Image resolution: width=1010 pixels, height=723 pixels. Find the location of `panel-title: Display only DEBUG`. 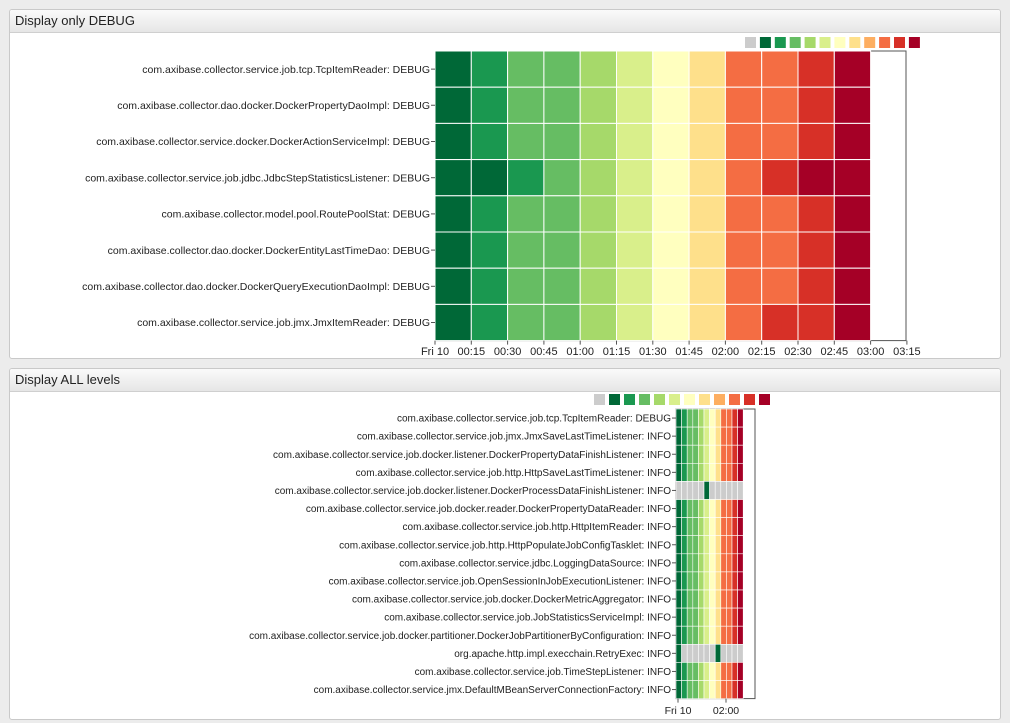

panel-title: Display only DEBUG is located at coordinates (505, 21).